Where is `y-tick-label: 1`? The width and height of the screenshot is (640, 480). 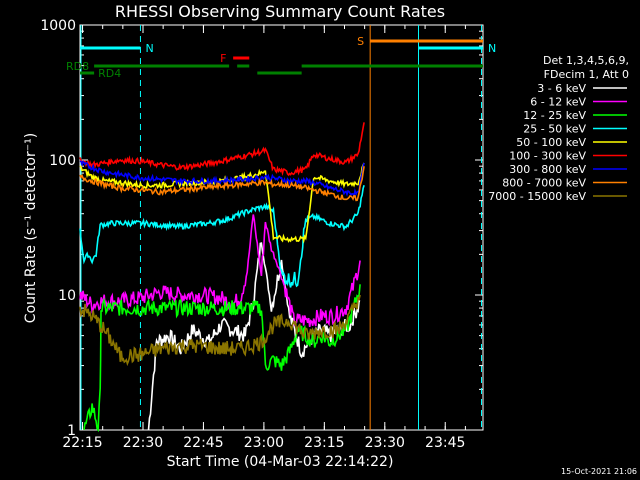 y-tick-label: 1 is located at coordinates (71, 431).